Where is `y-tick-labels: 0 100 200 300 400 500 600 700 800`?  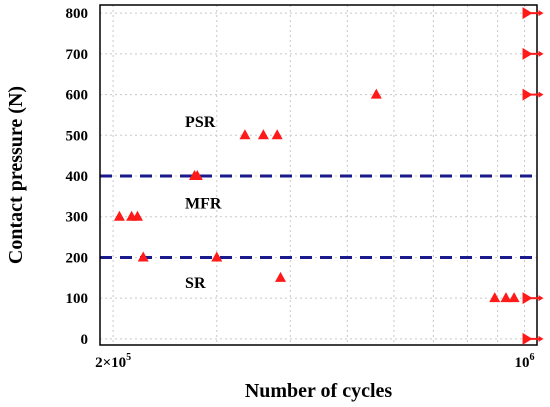
y-tick-labels: 0 100 200 300 400 500 600 700 800 is located at coordinates (77, 177).